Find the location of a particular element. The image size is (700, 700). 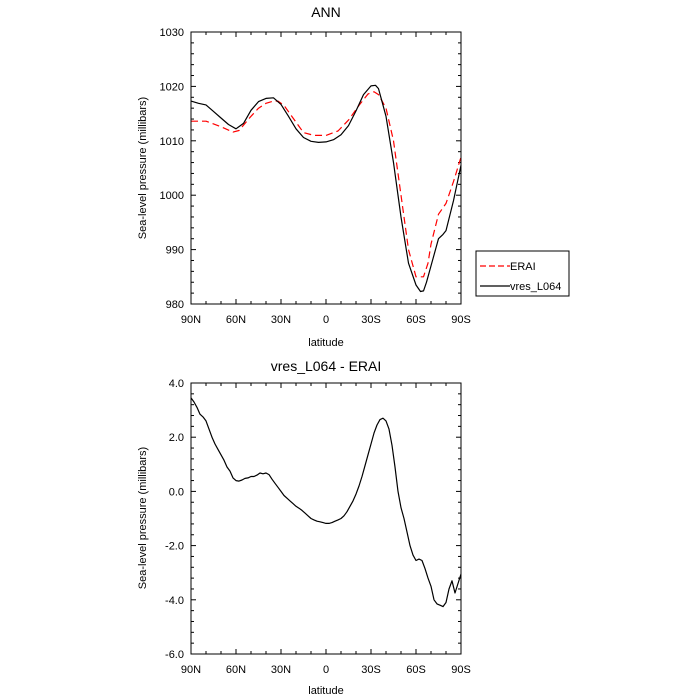

top-series-erai is located at coordinates (326, 184).